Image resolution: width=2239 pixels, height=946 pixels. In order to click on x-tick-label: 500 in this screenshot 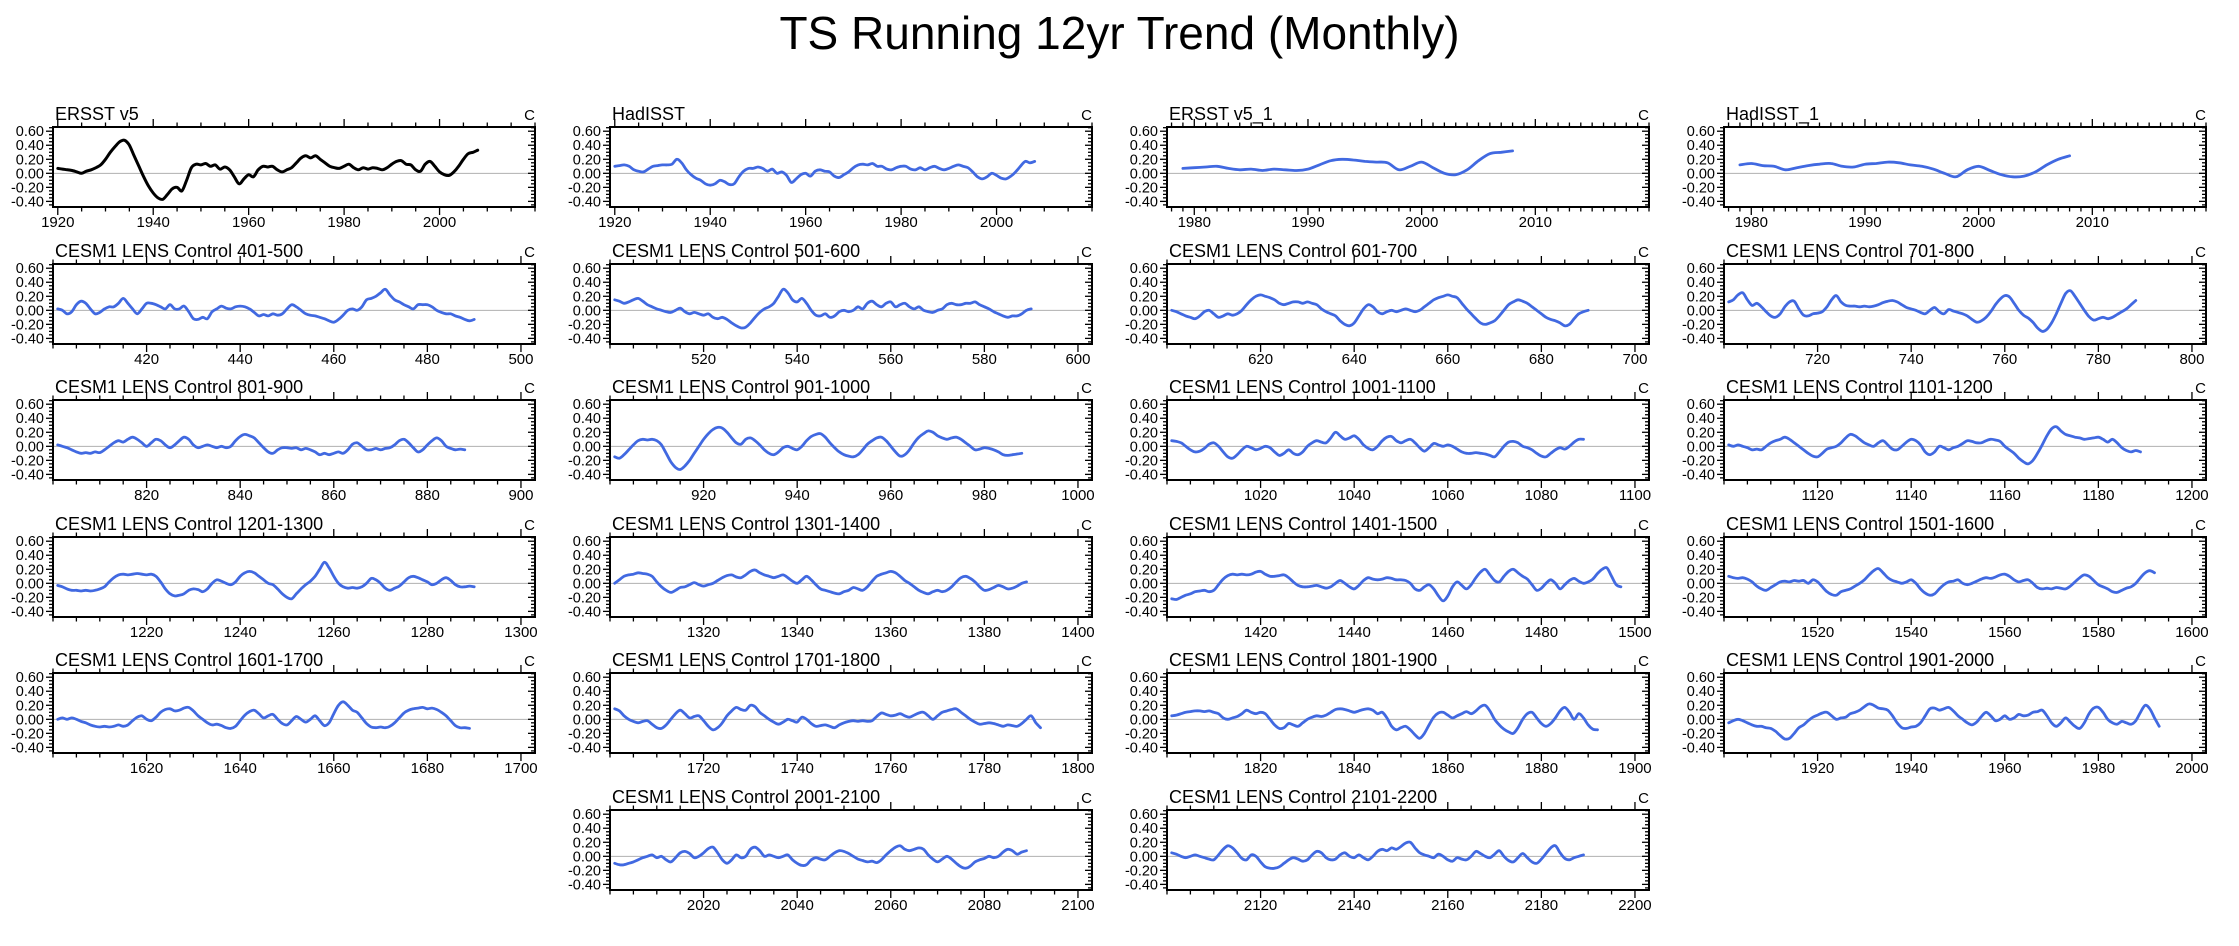, I will do `click(520, 359)`.